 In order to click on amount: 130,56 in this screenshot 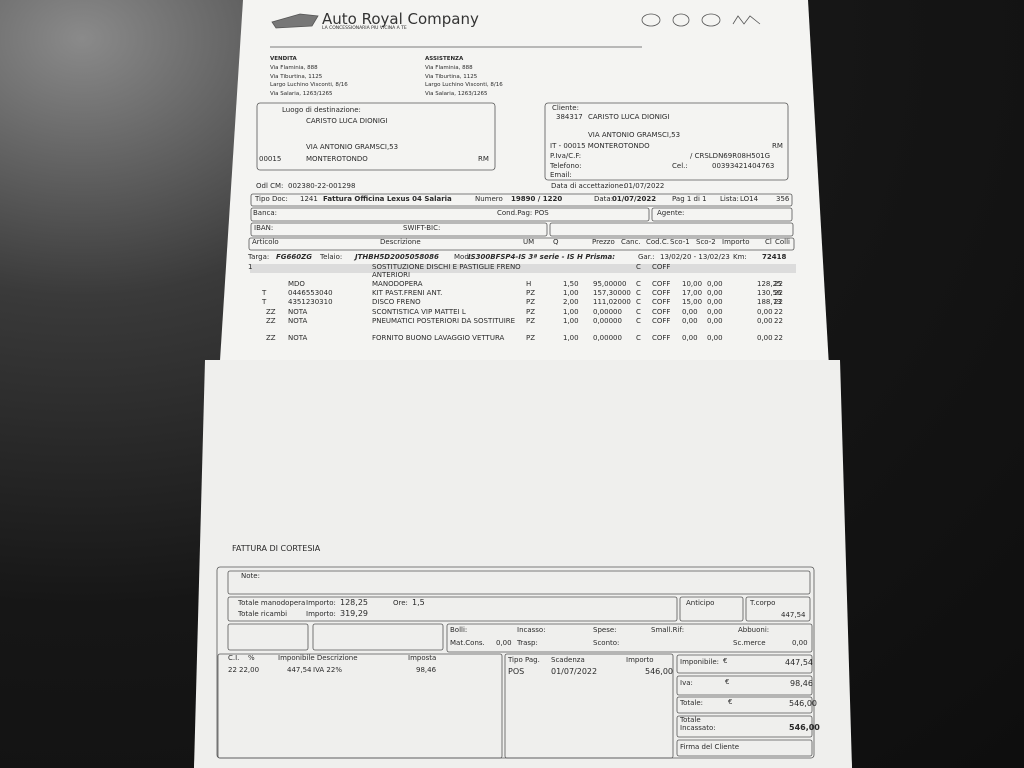, I will do `click(769, 293)`.